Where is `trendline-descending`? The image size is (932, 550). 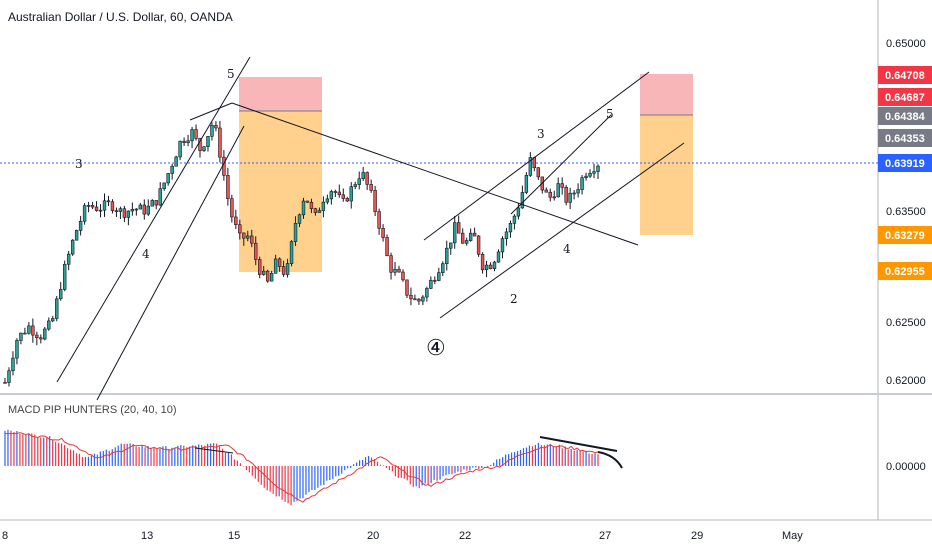 trendline-descending is located at coordinates (435, 174).